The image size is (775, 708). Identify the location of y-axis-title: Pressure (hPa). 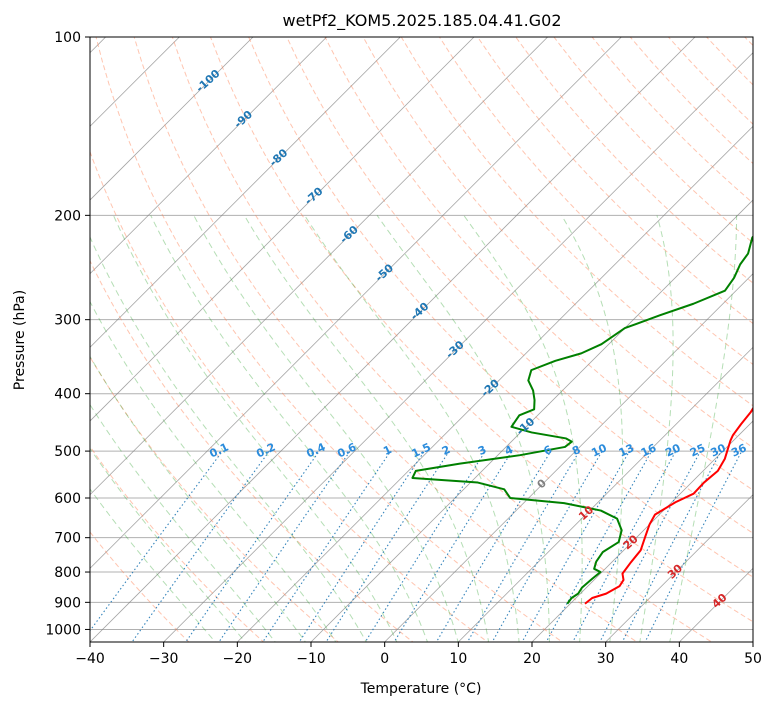
(20, 340).